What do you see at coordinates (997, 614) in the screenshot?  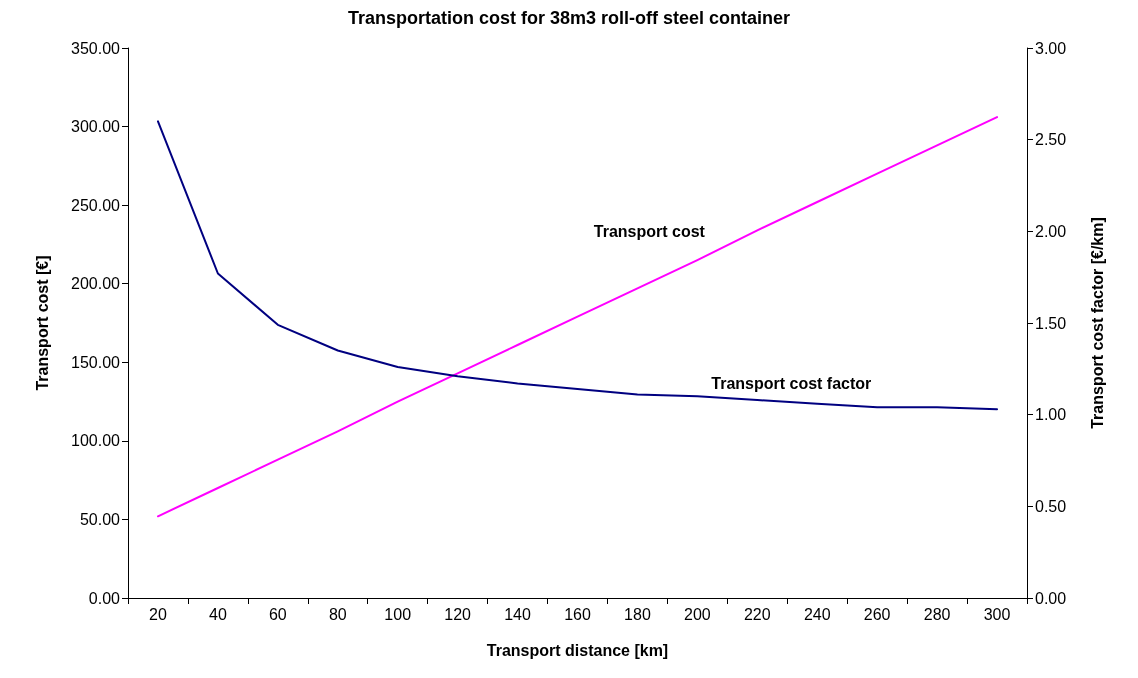 I see `x-tick-label: 300` at bounding box center [997, 614].